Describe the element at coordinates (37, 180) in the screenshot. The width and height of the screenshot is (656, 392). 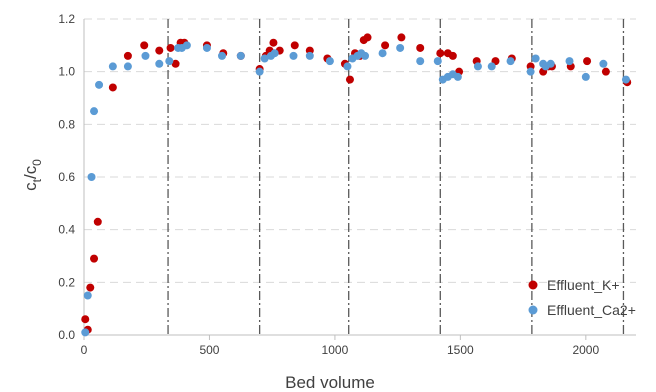
I see `y-axis-title-sub1: t` at that location.